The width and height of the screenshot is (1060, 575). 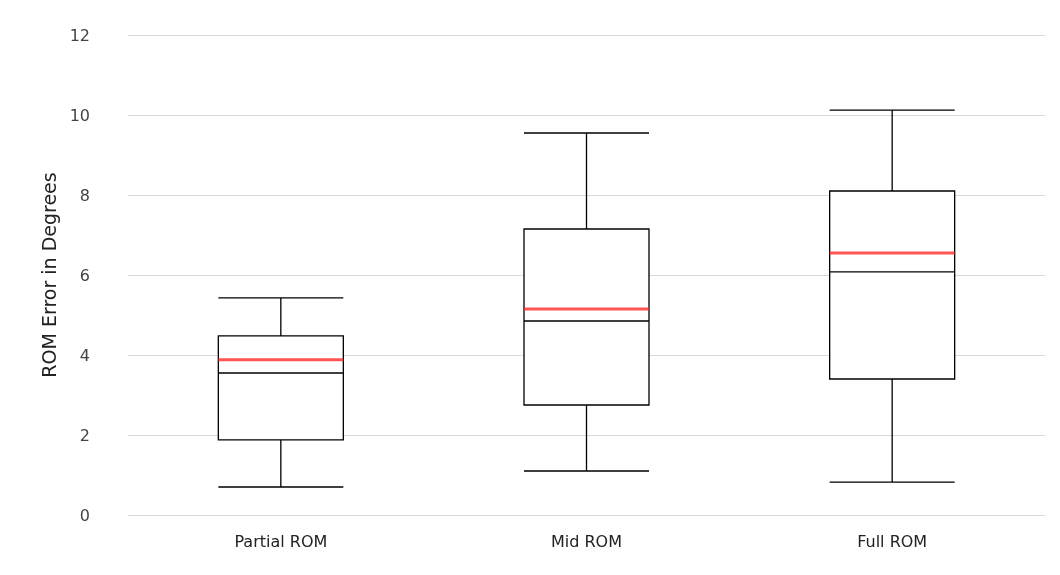 What do you see at coordinates (586, 541) in the screenshot?
I see `x-tick-label: Mid ROM` at bounding box center [586, 541].